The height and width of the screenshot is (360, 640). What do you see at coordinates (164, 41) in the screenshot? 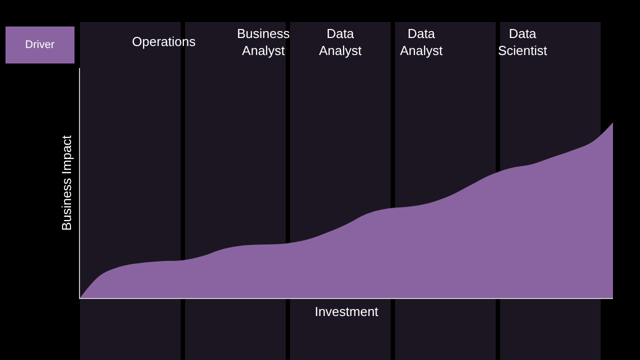
I see `text: Operations` at bounding box center [164, 41].